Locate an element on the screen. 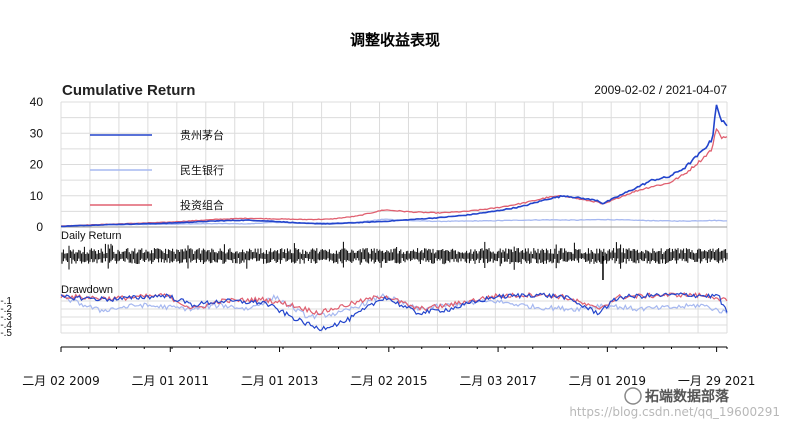  cumulative-panel-title: Cumulative Return is located at coordinates (128, 90).